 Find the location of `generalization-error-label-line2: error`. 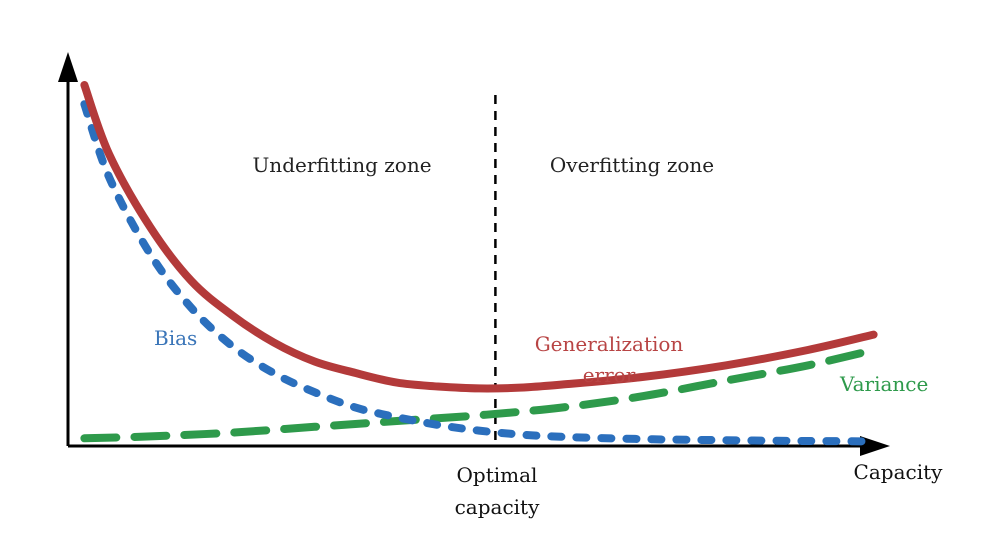

generalization-error-label-line2: error is located at coordinates (609, 375).